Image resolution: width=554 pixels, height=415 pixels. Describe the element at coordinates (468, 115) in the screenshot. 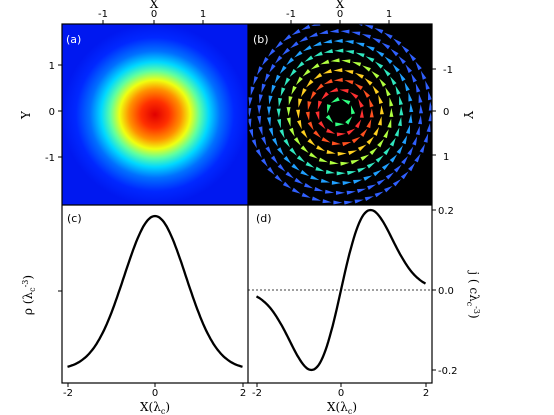

I see `right-y-title: Y` at that location.